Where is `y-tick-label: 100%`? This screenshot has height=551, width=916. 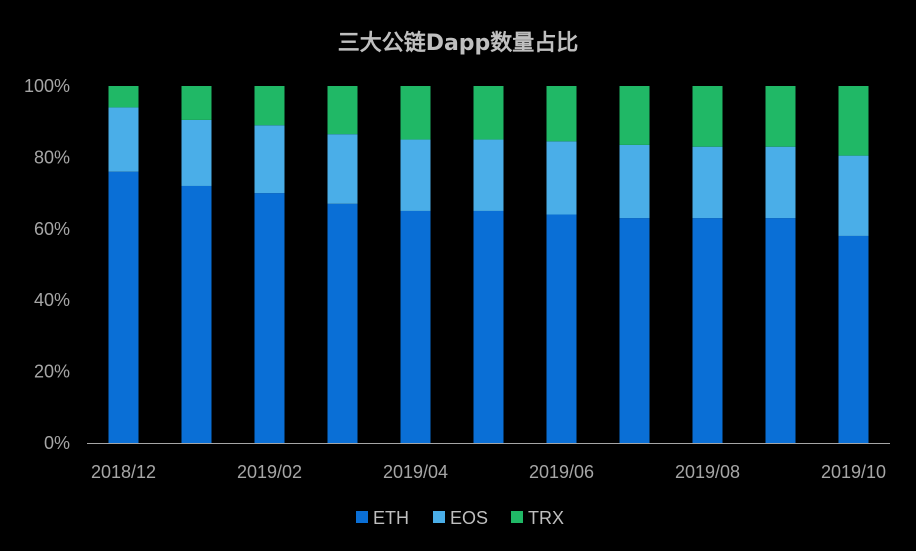 y-tick-label: 100% is located at coordinates (47, 86).